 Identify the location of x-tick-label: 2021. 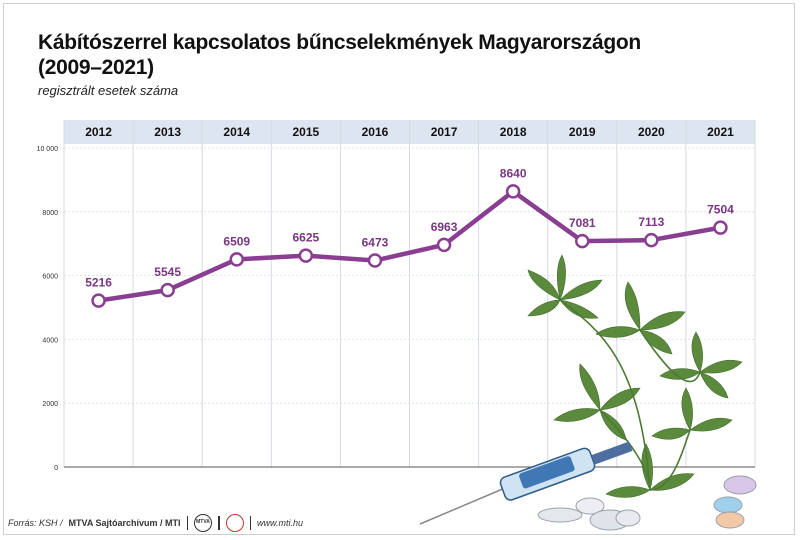
(720, 132).